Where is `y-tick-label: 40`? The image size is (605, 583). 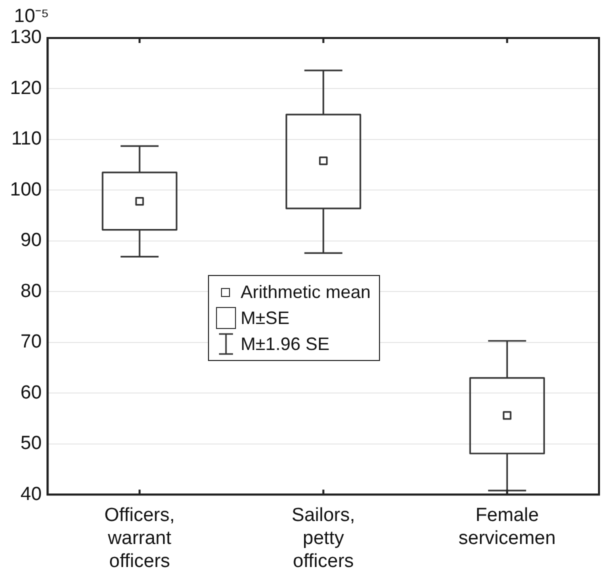
y-tick-label: 40 is located at coordinates (31, 494).